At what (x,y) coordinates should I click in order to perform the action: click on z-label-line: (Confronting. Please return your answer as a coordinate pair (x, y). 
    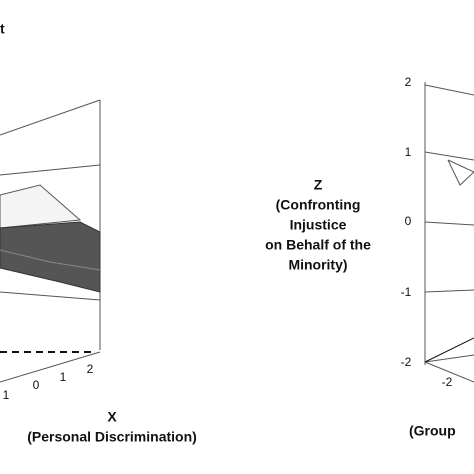
    Looking at the image, I should click on (318, 205).